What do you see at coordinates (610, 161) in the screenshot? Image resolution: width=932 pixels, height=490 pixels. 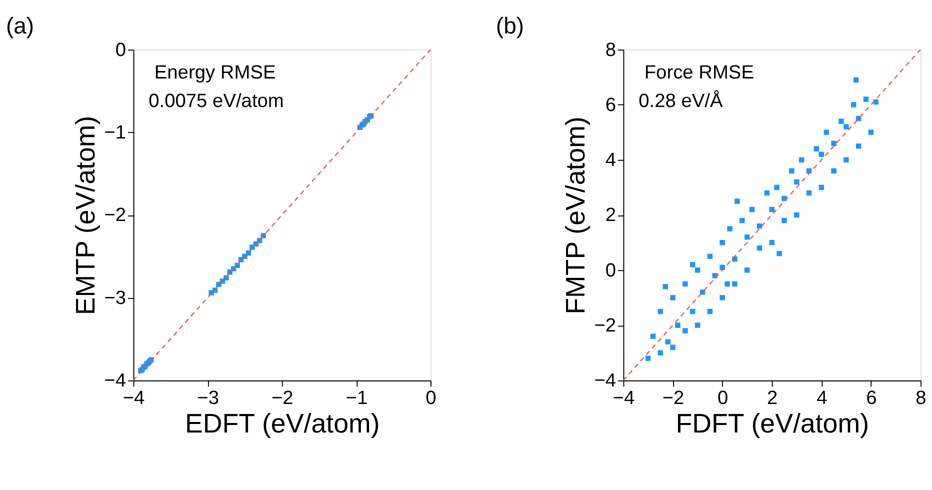 I see `y-tick-label: 4` at bounding box center [610, 161].